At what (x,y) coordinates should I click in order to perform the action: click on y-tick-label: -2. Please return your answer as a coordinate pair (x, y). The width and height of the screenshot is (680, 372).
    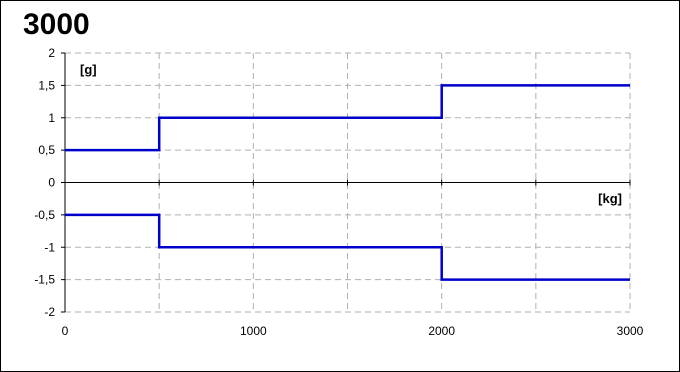
    Looking at the image, I should click on (49, 312).